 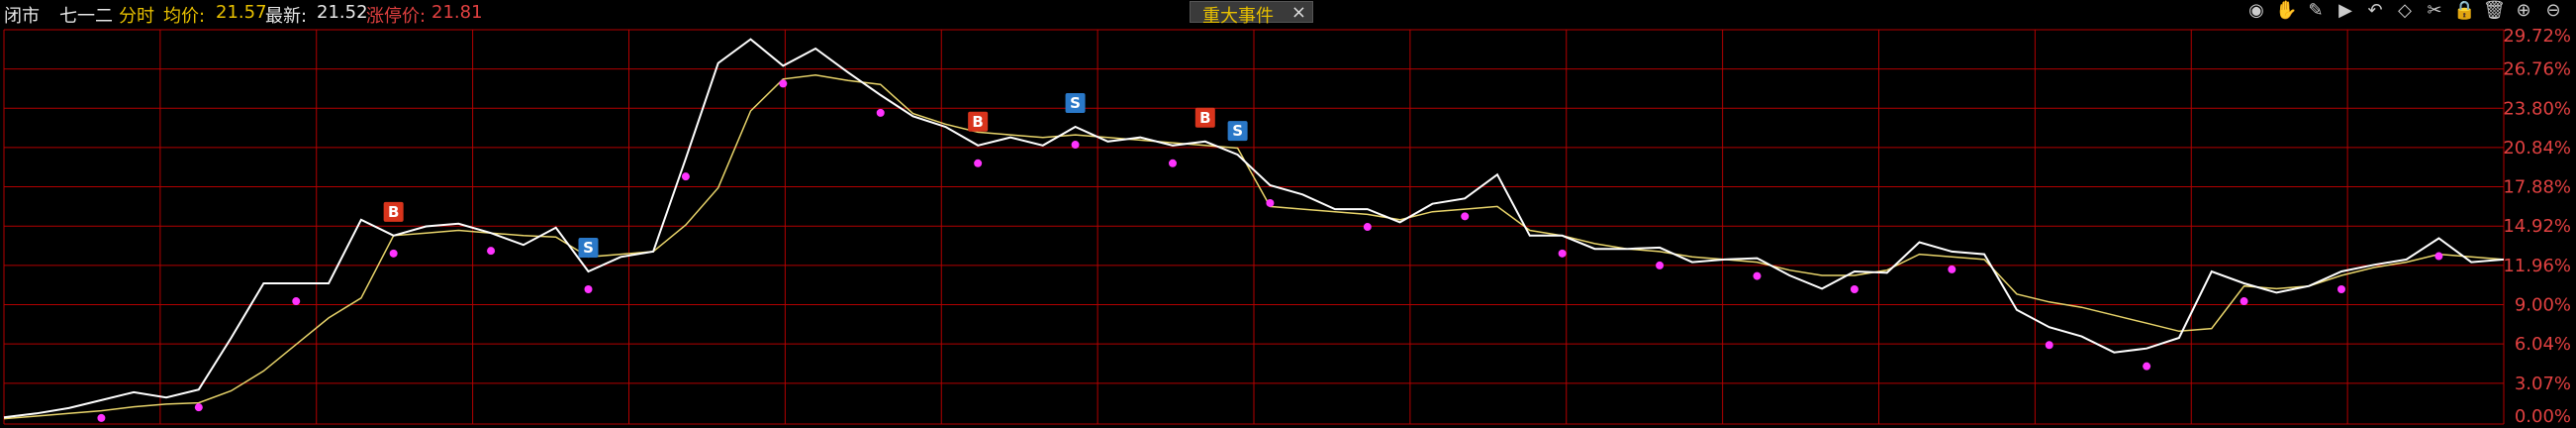 I want to click on y-tick-label: 14.92%, so click(x=2537, y=226).